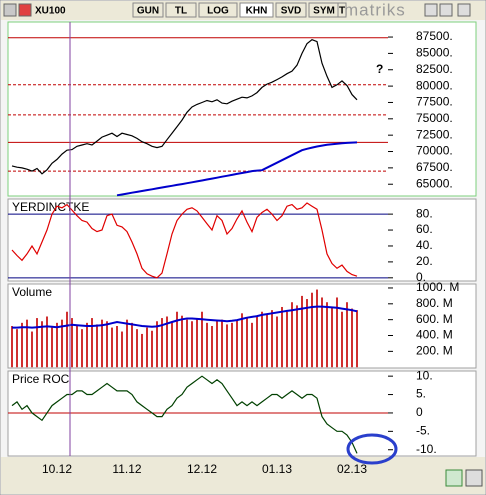 This screenshot has width=486, height=495. I want to click on y-tick-label: 82500., so click(434, 69).